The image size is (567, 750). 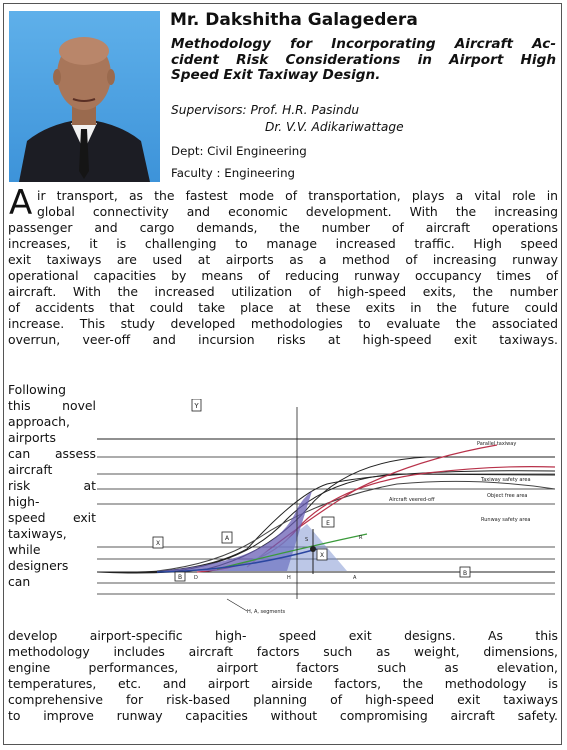 What do you see at coordinates (37, 533) in the screenshot?
I see `column-line: taxiways,` at bounding box center [37, 533].